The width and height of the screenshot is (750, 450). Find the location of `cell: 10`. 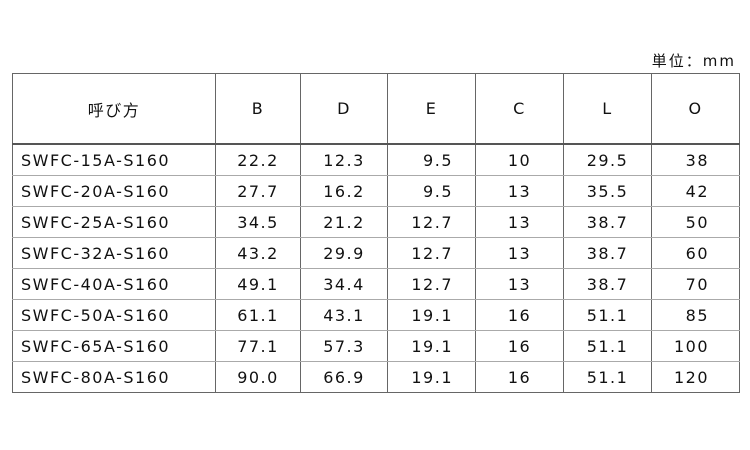

cell: 10 is located at coordinates (519, 160).